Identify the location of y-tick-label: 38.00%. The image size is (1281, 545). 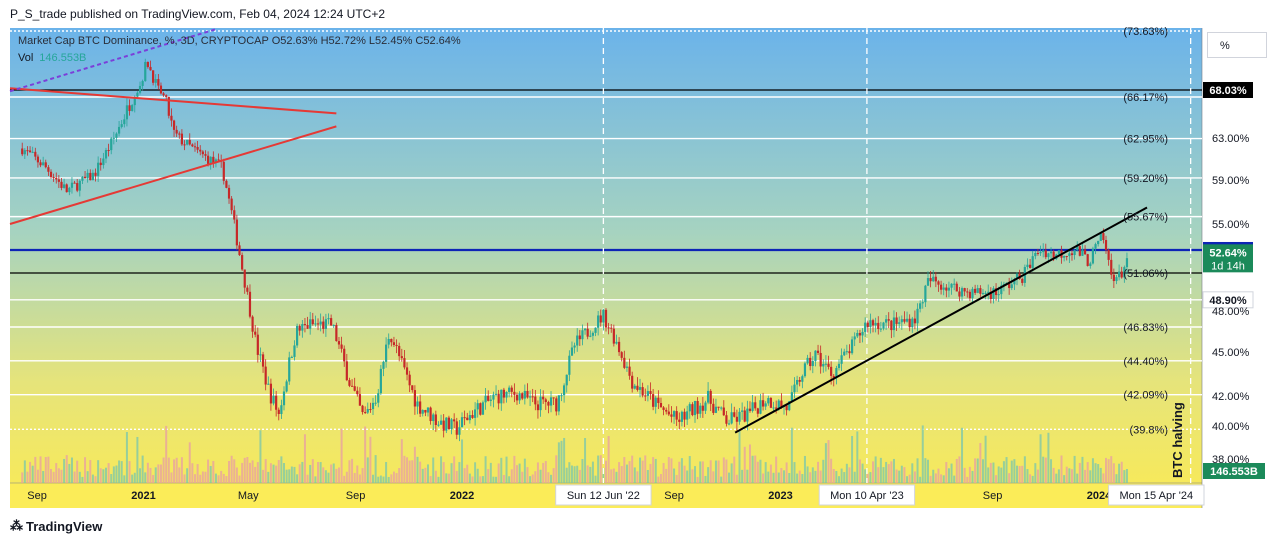
(1231, 460).